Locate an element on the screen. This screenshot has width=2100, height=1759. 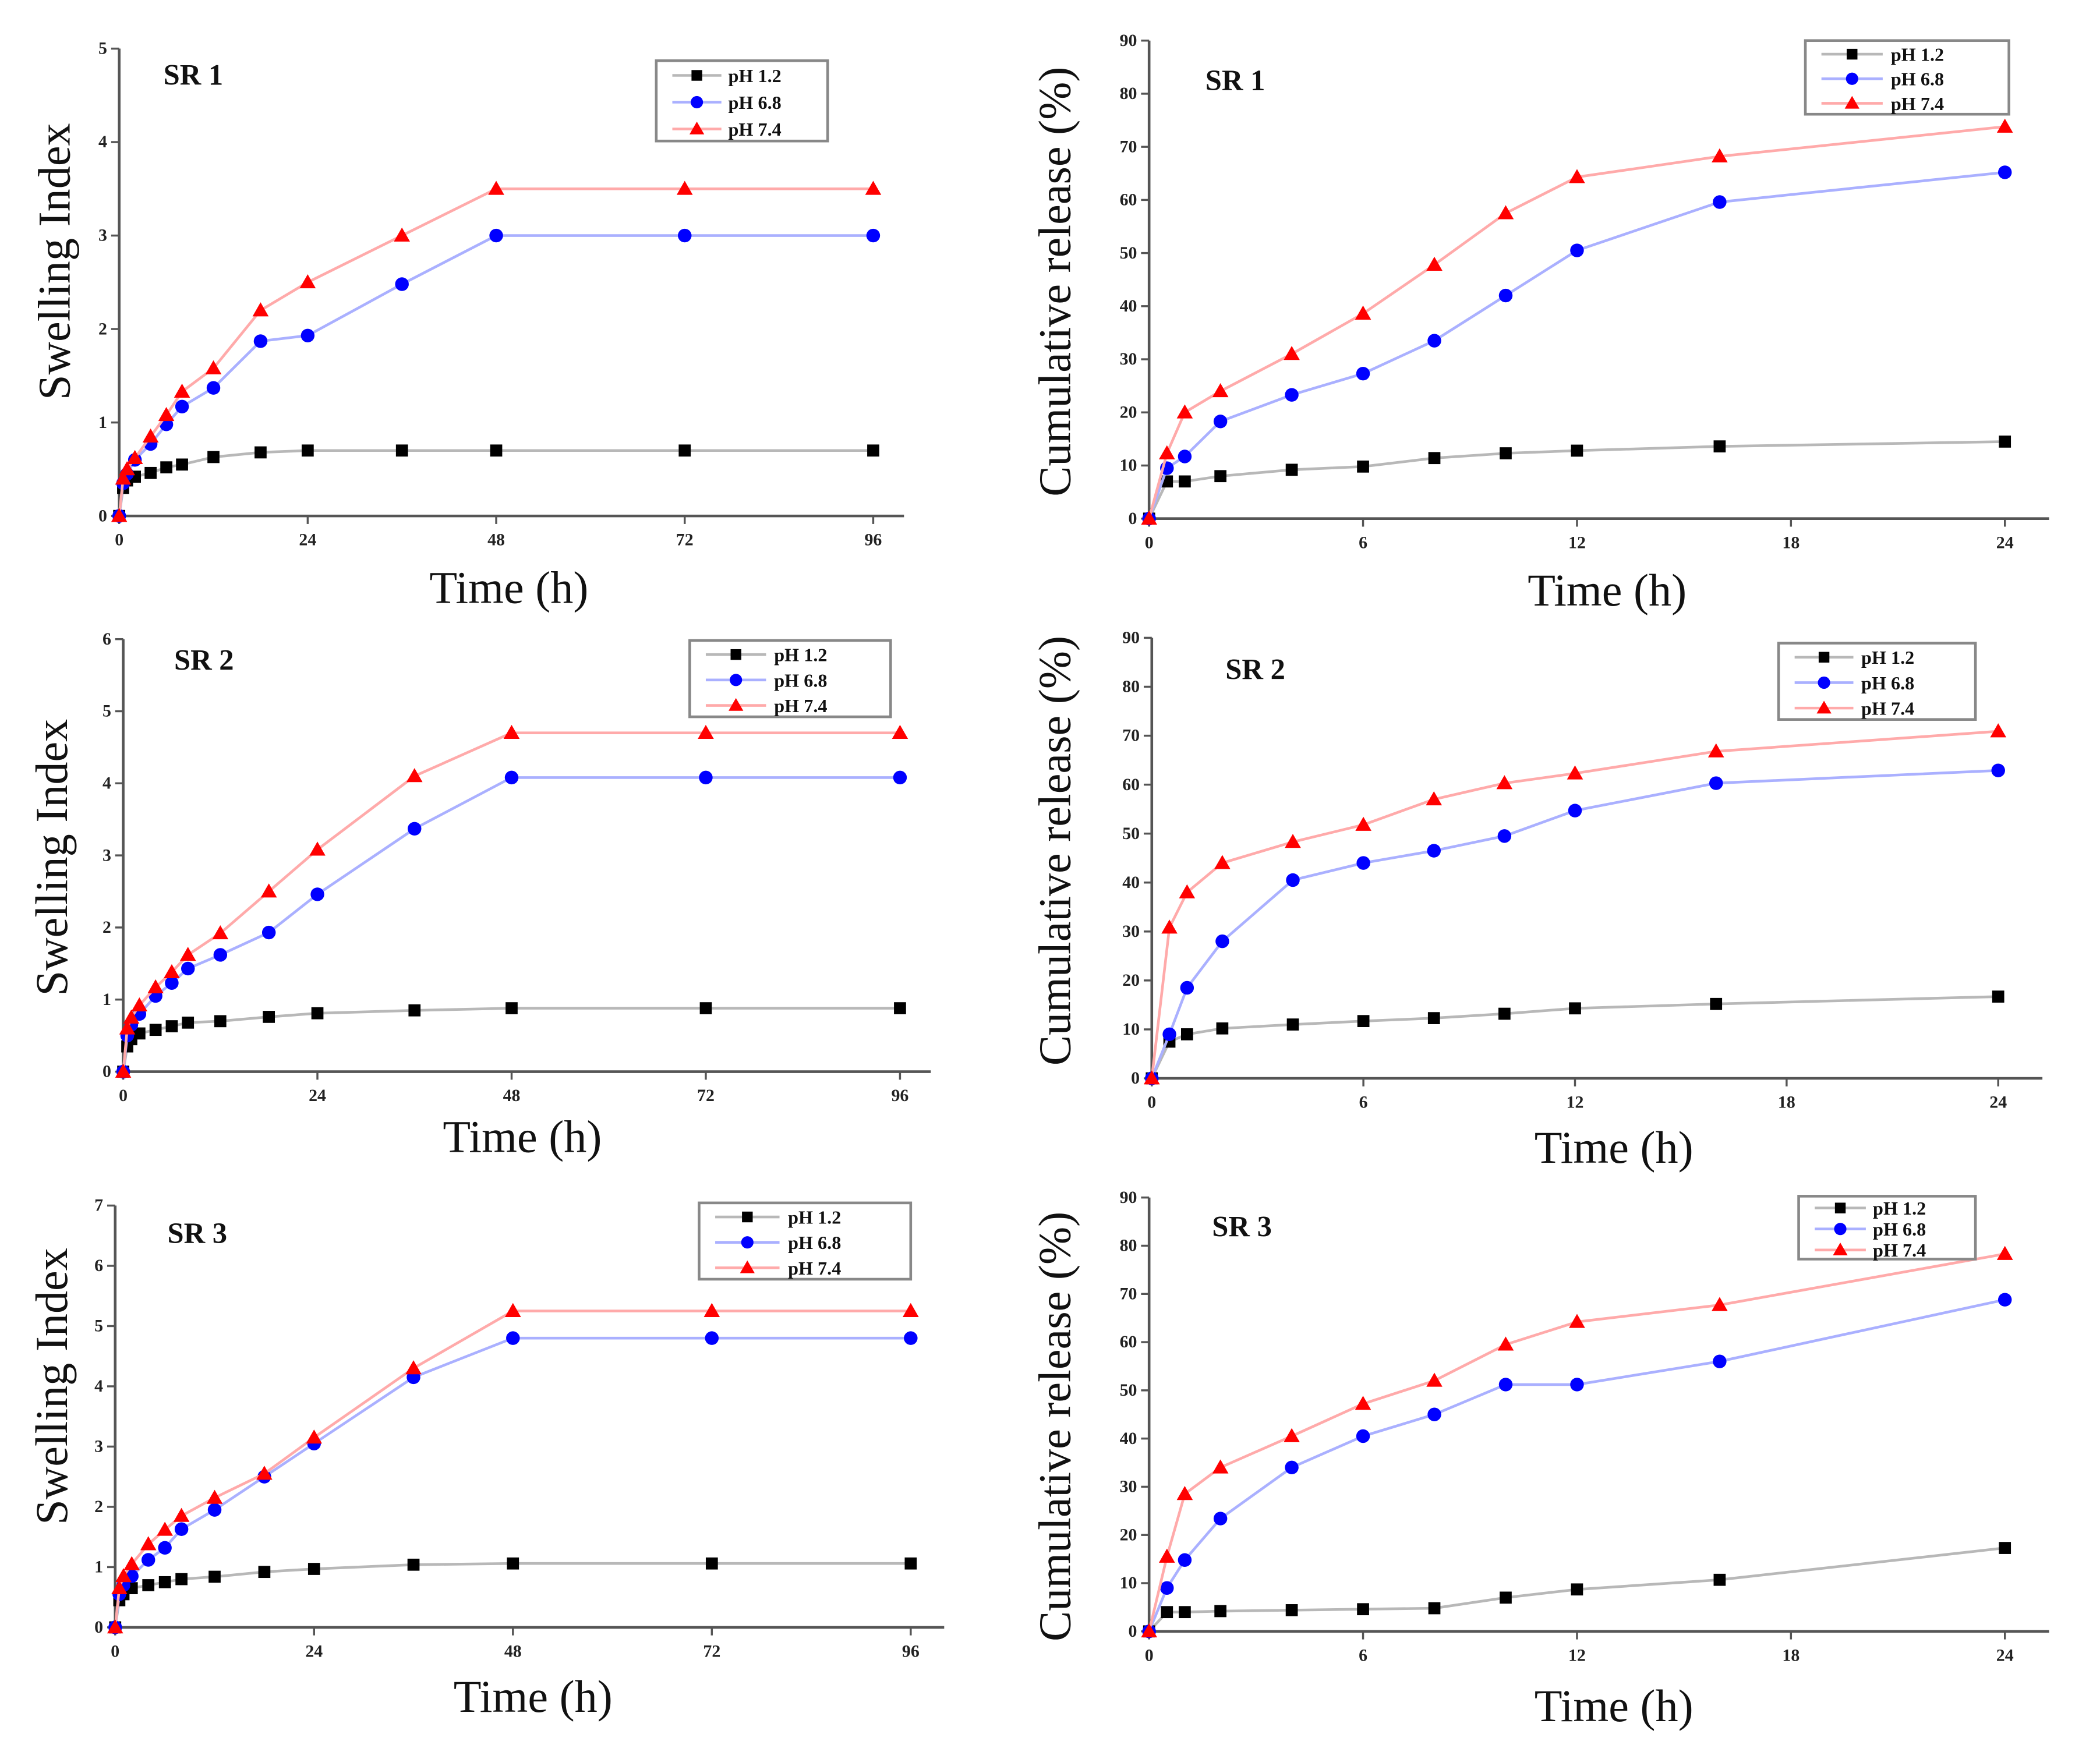
x-axis-label: Time (h) is located at coordinates (1615, 1147).